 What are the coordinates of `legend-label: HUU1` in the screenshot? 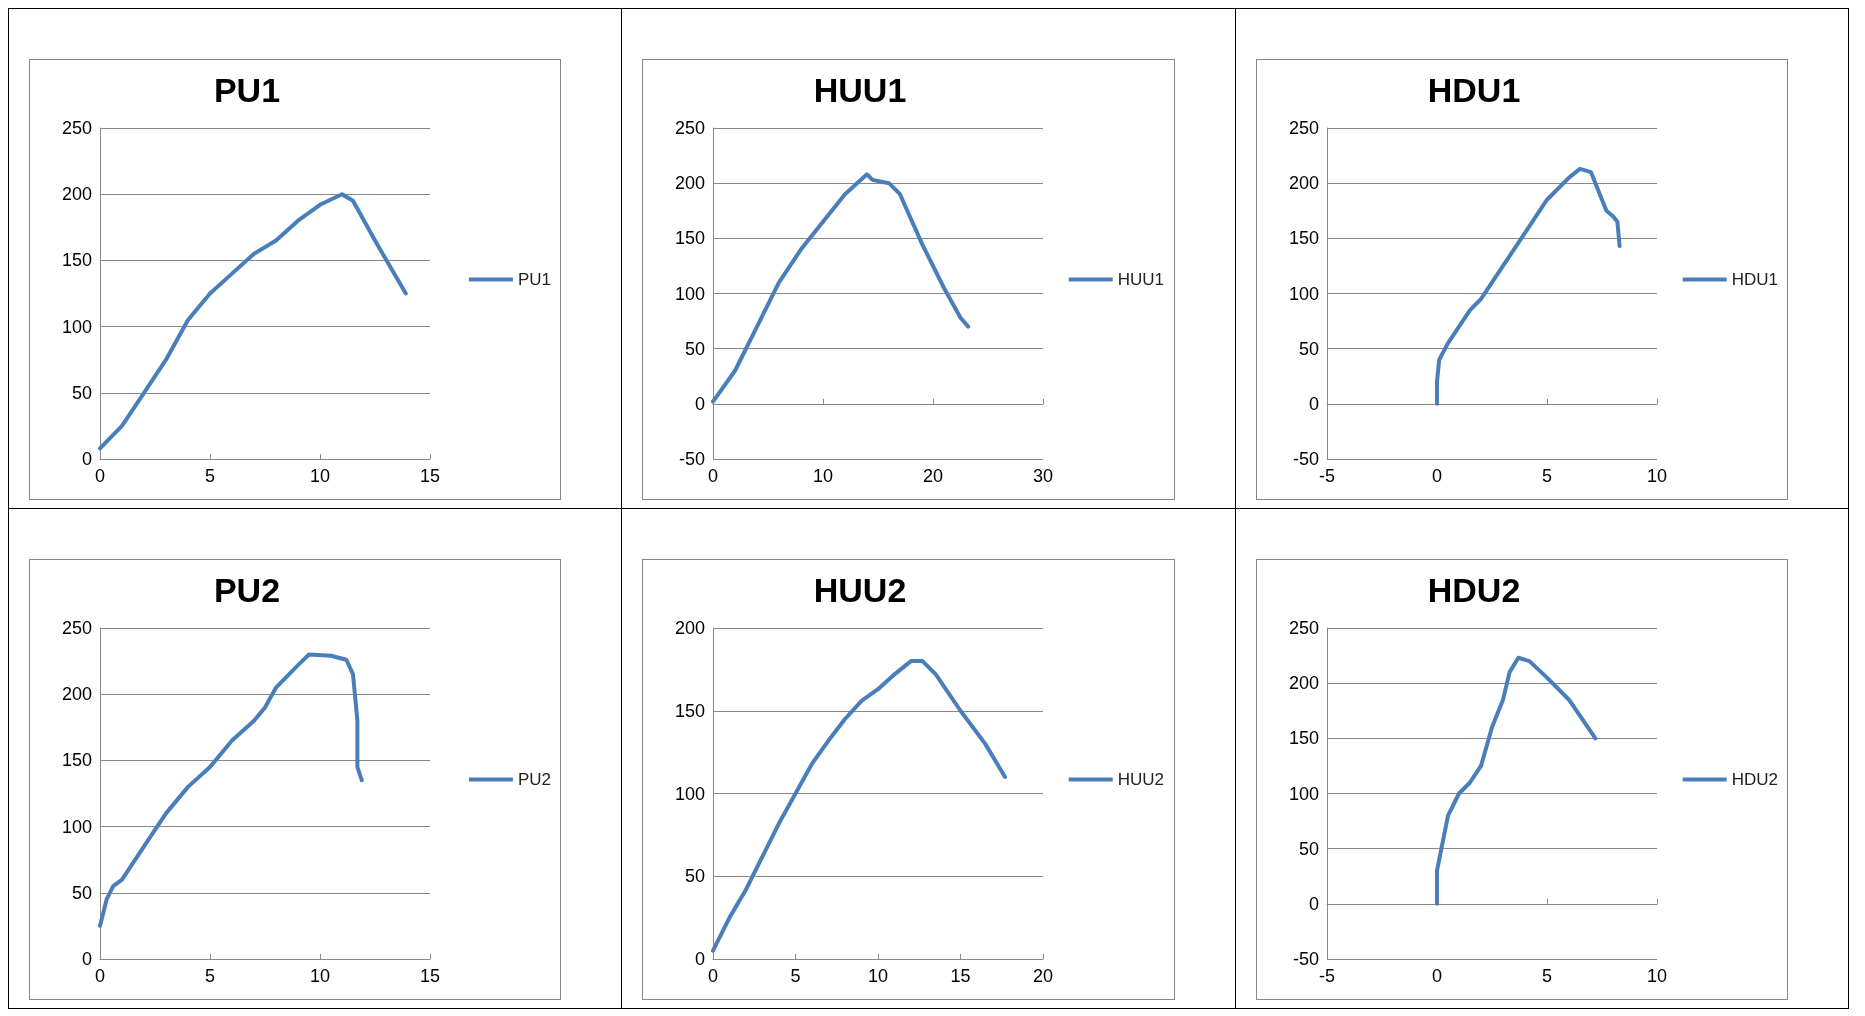 It's located at (1141, 279).